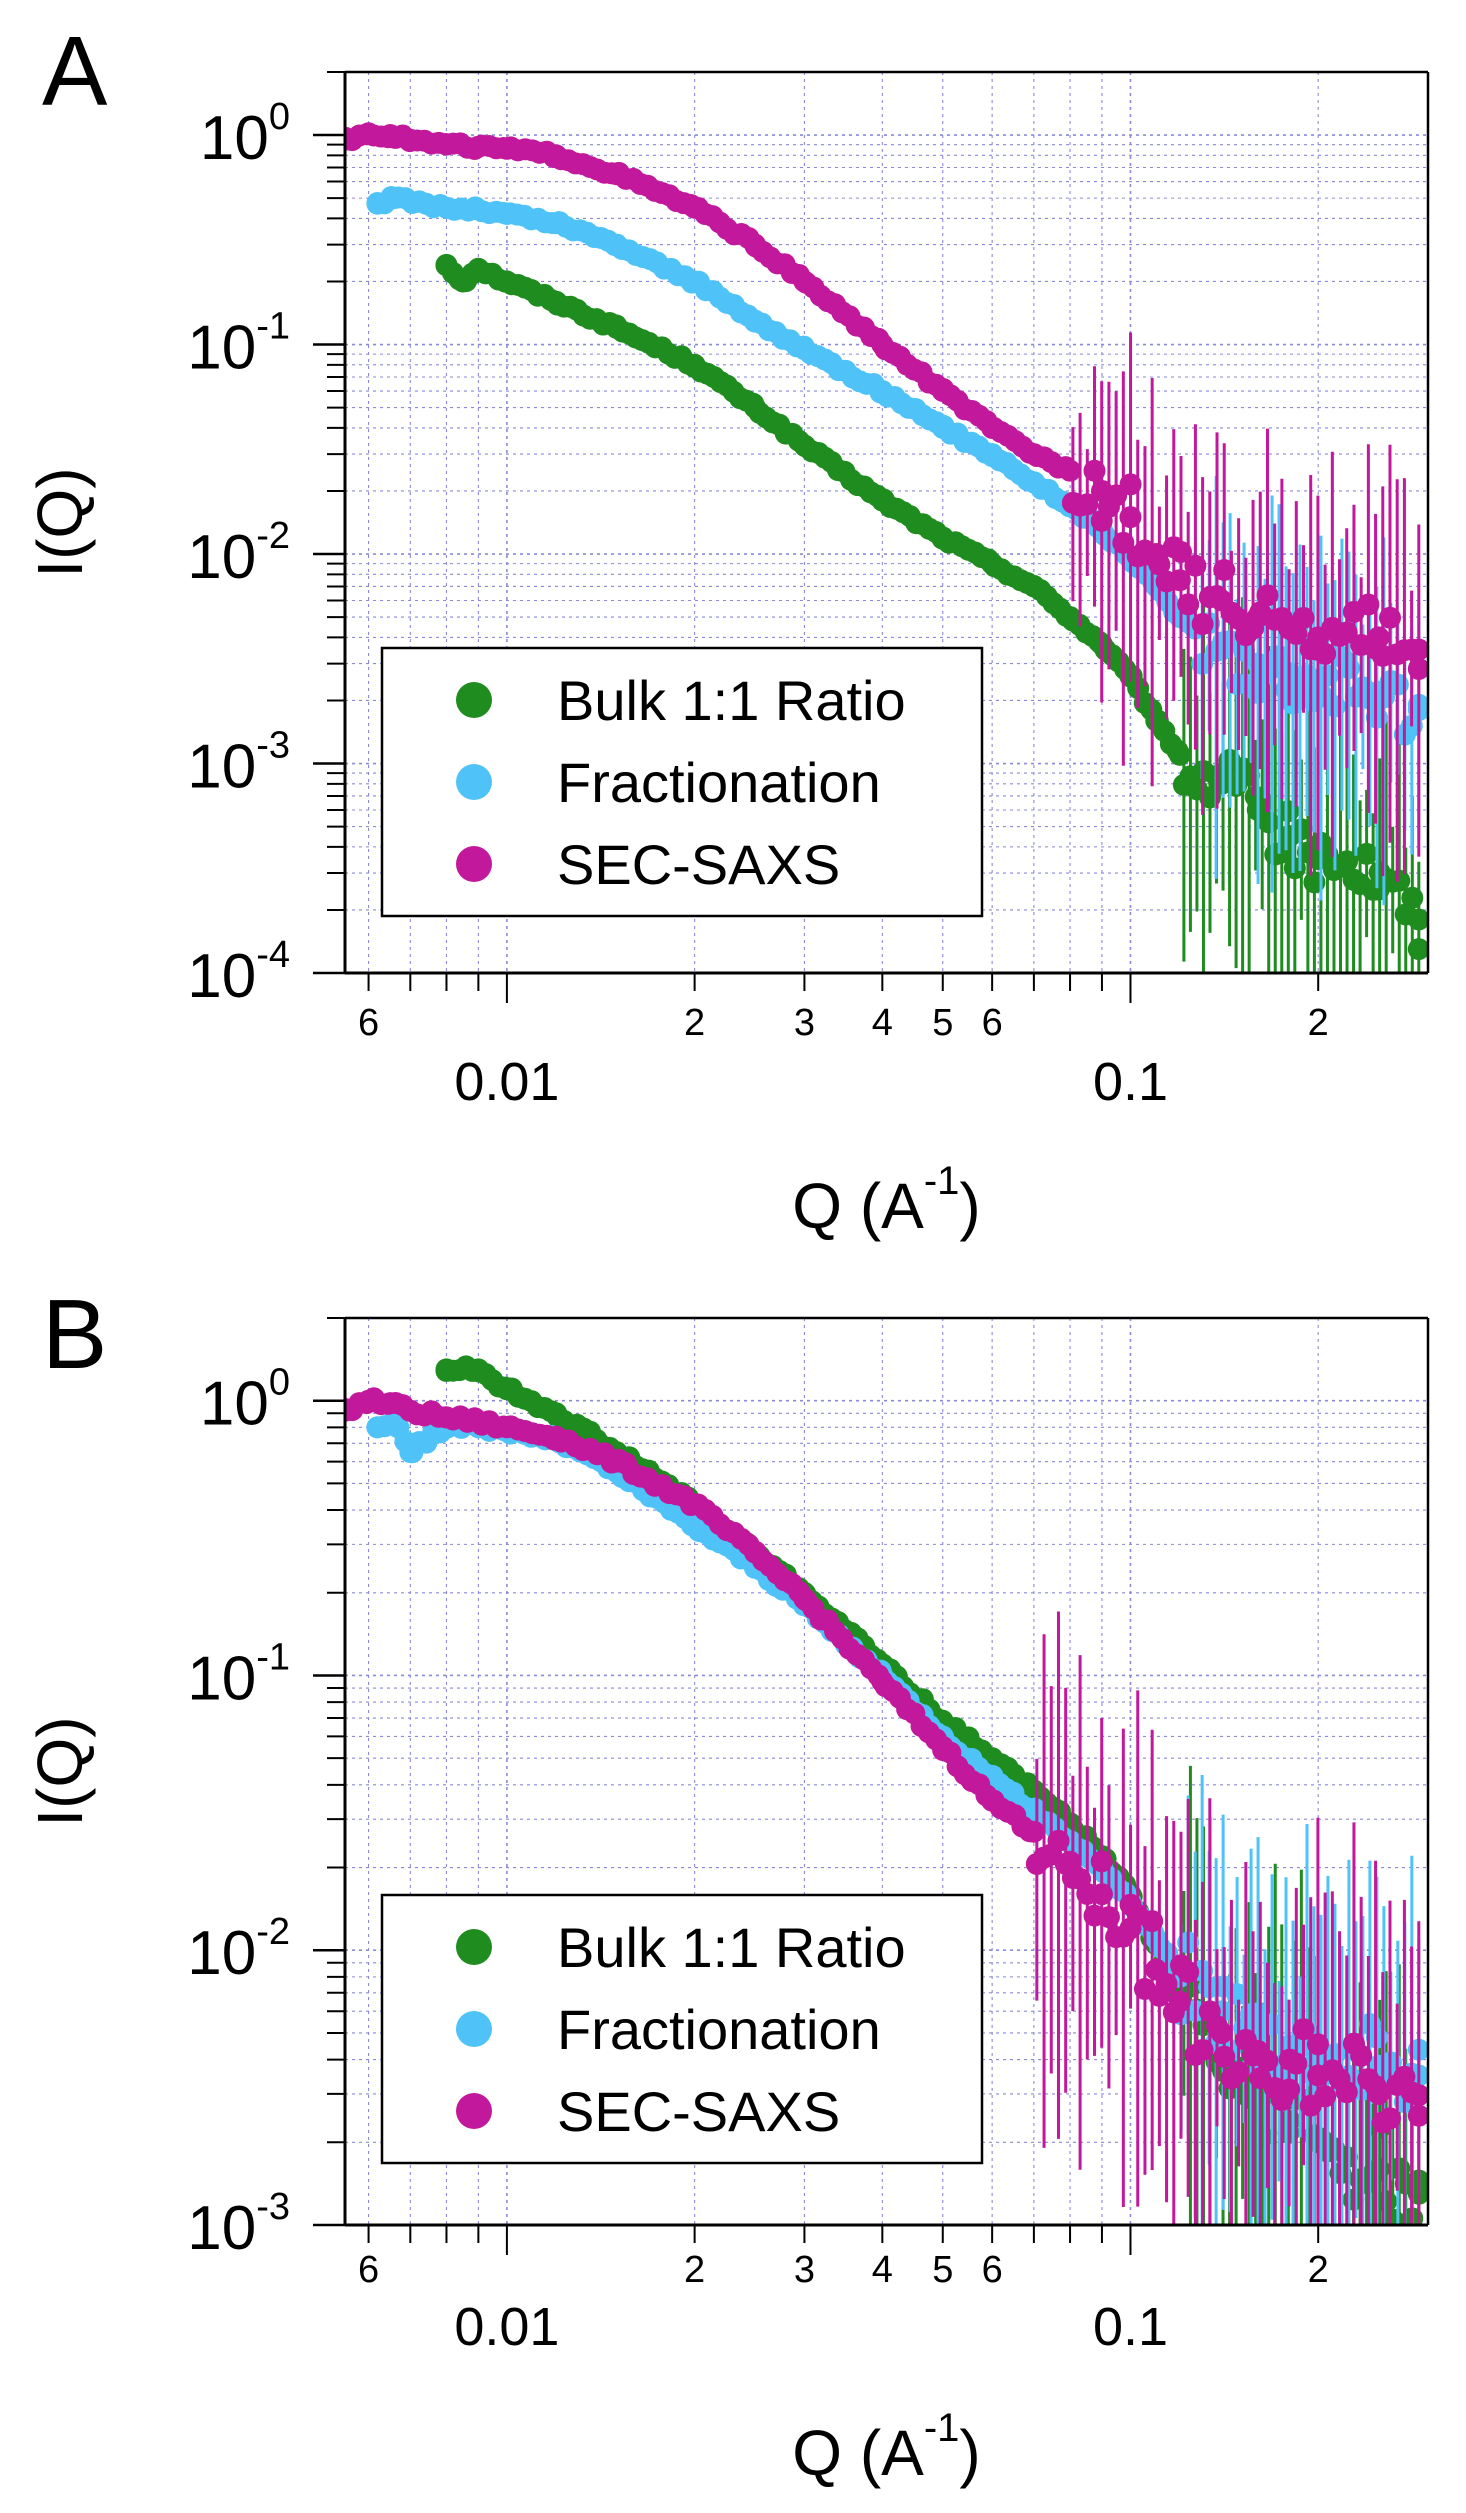 The width and height of the screenshot is (1466, 2513). What do you see at coordinates (698, 864) in the screenshot?
I see `legend-label: SEC-SAXS` at bounding box center [698, 864].